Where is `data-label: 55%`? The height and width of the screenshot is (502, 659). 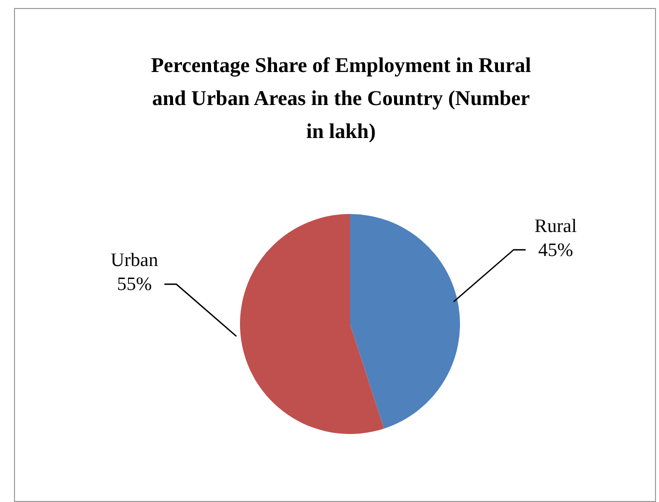 data-label: 55% is located at coordinates (134, 285).